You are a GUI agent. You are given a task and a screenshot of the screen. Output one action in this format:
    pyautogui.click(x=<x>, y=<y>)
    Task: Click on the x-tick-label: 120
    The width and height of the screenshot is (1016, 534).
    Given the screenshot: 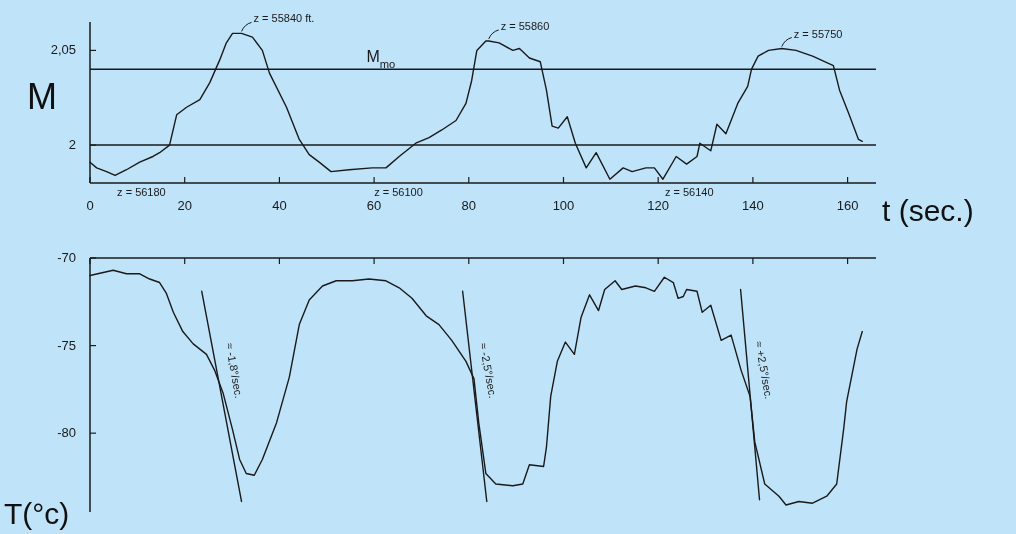 What is the action you would take?
    pyautogui.click(x=658, y=205)
    